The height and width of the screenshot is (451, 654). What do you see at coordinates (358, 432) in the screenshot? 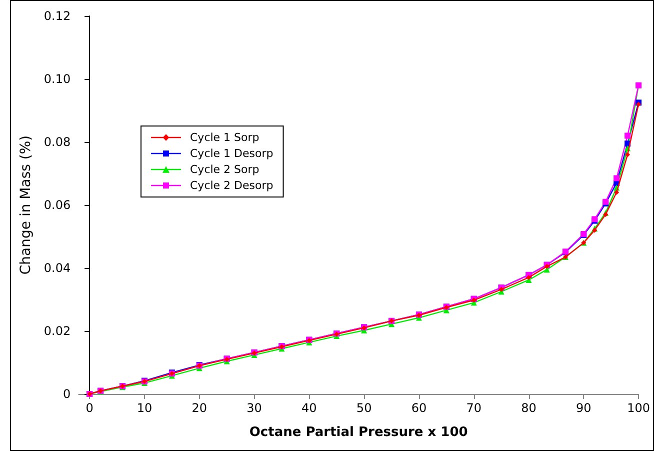
I see `x-axis-title: Octane Partial Pressure x 100` at bounding box center [358, 432].